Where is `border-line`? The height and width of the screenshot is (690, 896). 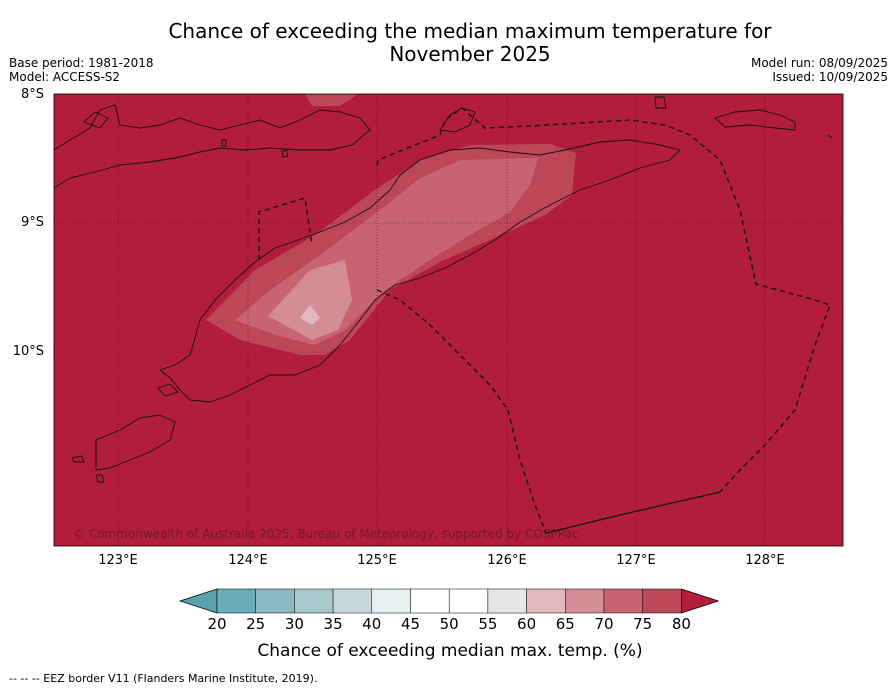 border-line is located at coordinates (633, 512).